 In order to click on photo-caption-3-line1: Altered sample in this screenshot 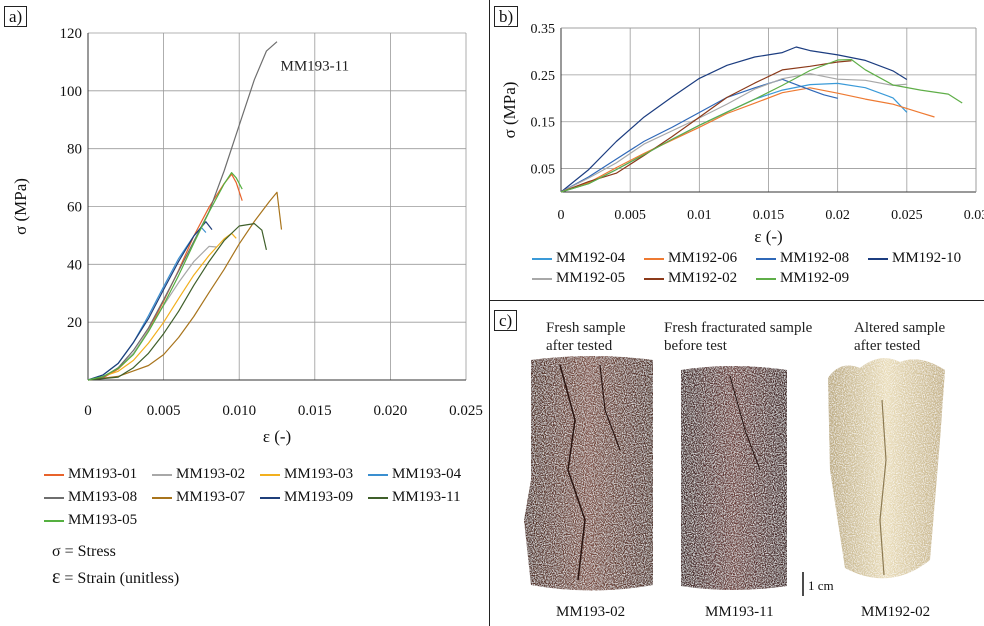, I will do `click(900, 328)`.